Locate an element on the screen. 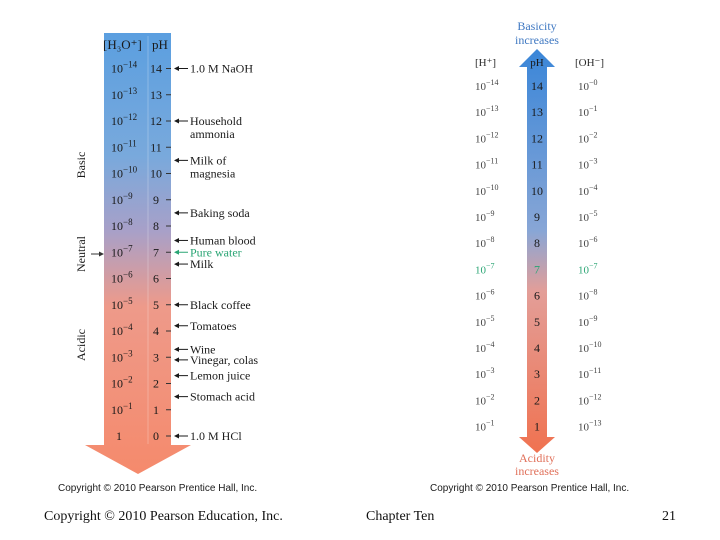 This screenshot has height=540, width=720. left-concentration-label: 10−9 is located at coordinates (122, 199).